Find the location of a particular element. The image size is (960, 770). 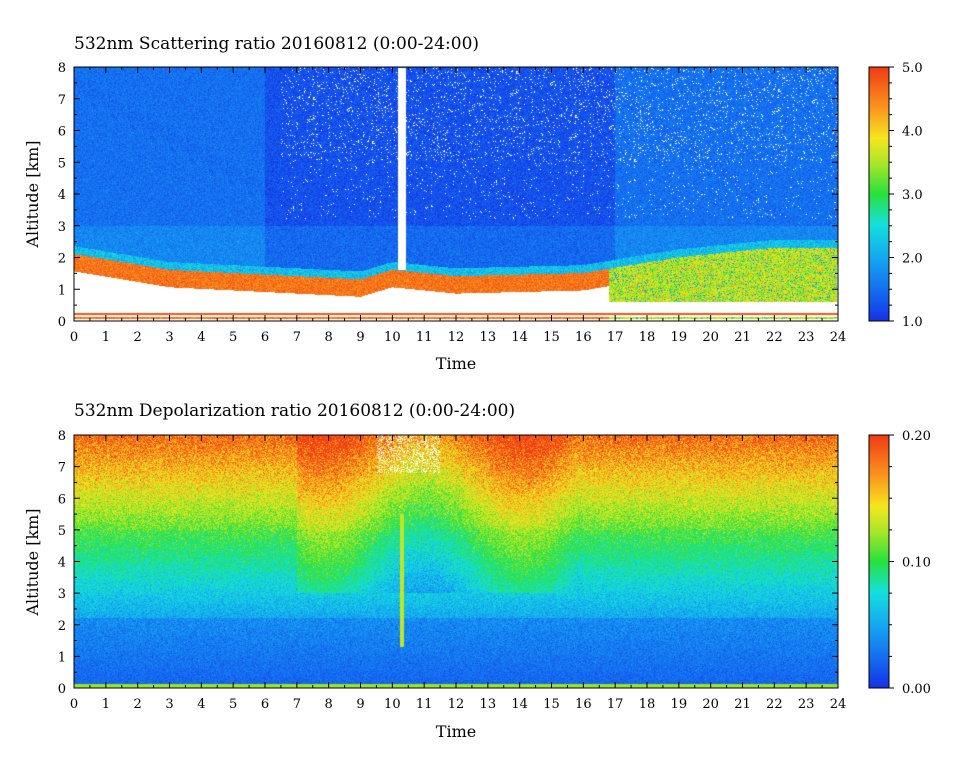

colorbar-tick-label: 0.00 is located at coordinates (916, 689).